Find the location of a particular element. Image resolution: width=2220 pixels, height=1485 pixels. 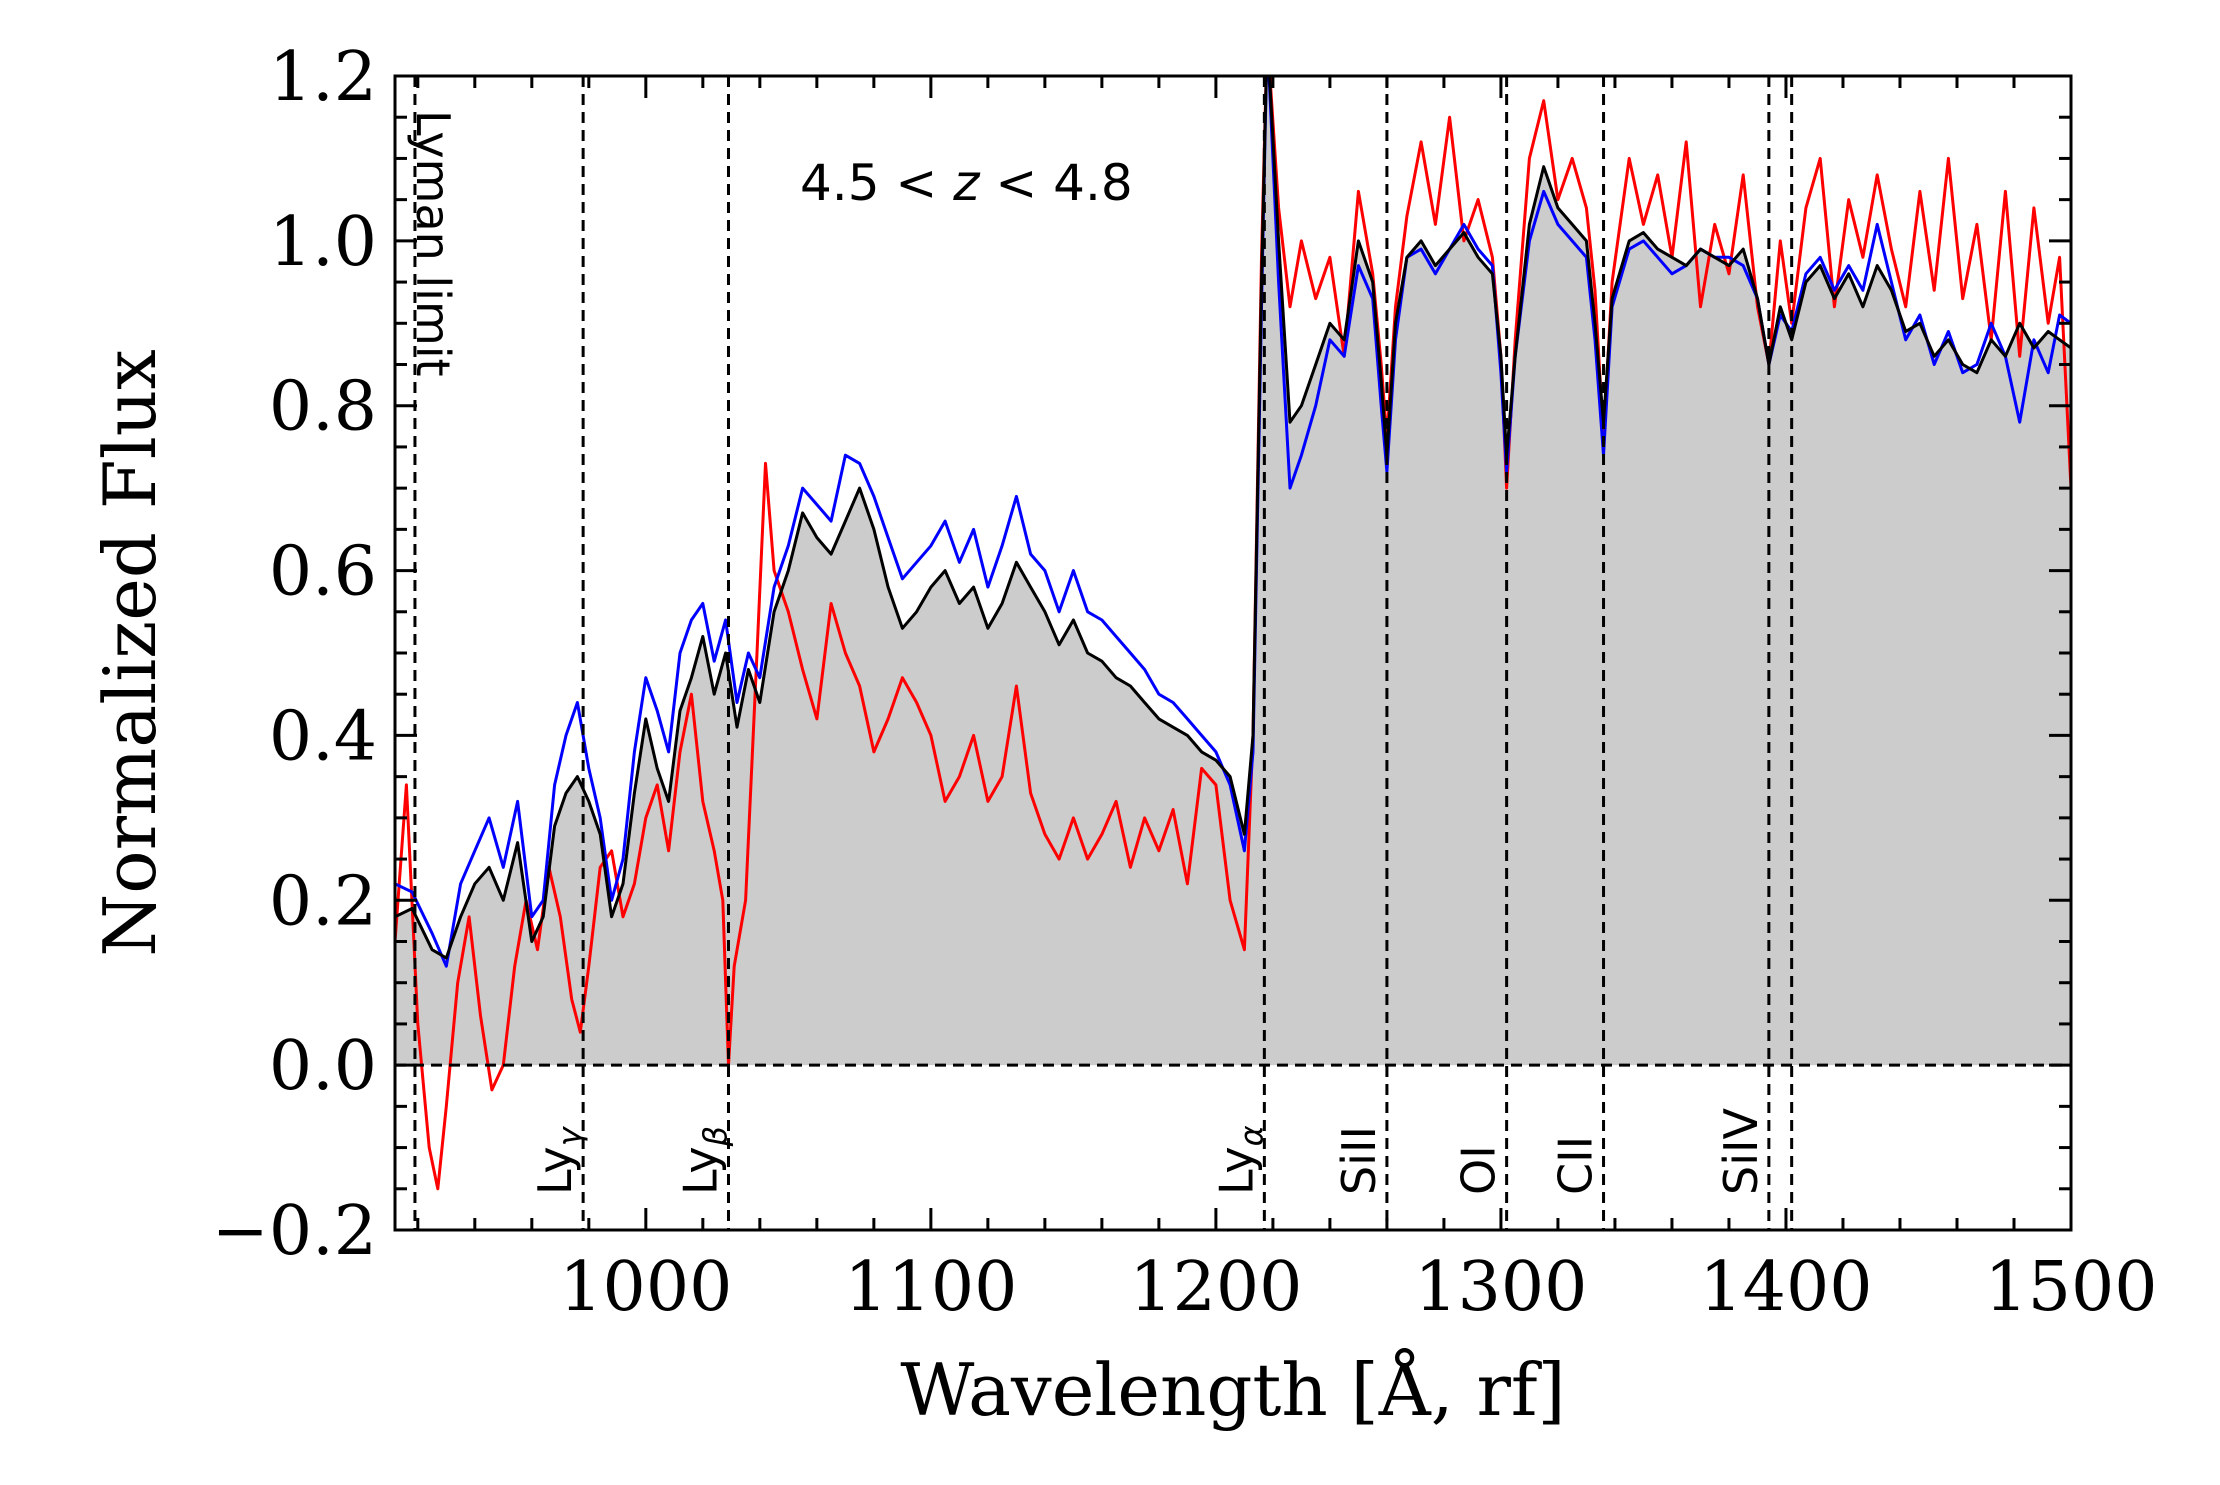

x-tick-label: 1300 is located at coordinates (1500, 1287).